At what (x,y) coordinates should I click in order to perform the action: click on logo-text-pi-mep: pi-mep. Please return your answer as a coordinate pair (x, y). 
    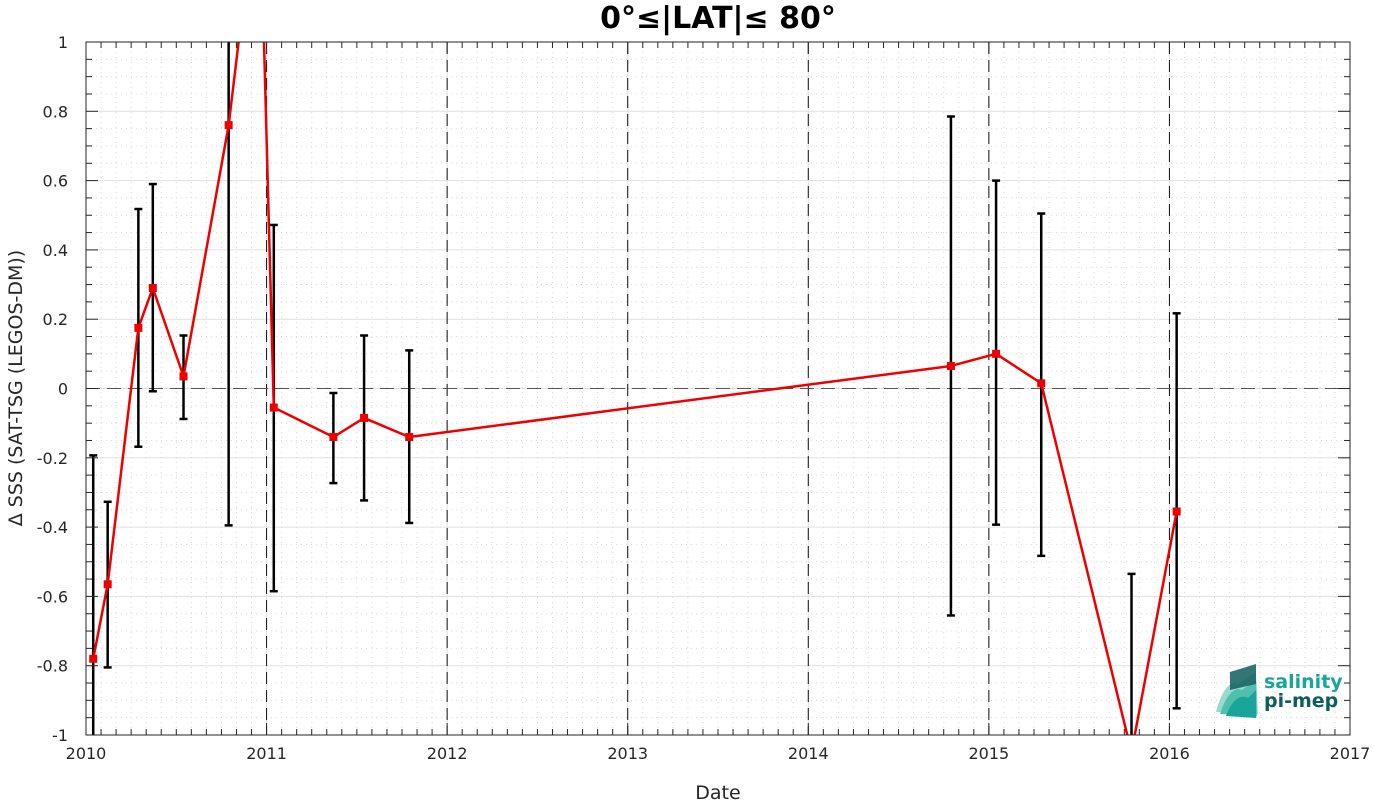
    Looking at the image, I should click on (1301, 701).